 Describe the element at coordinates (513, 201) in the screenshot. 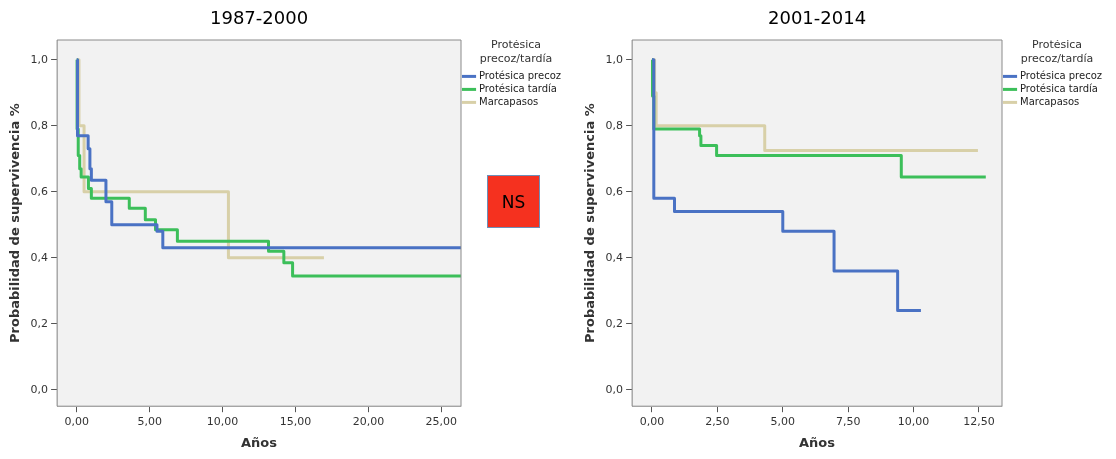

I see `text: NS` at that location.